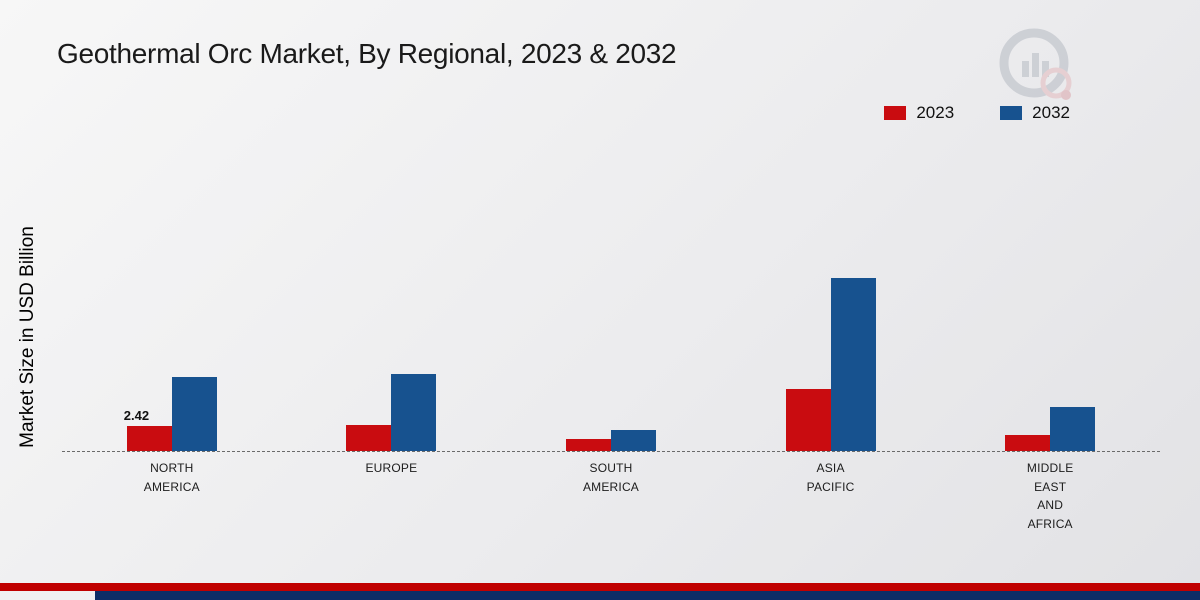 The height and width of the screenshot is (600, 1200). What do you see at coordinates (611, 477) in the screenshot?
I see `category-label: SOUTH AMERICA` at bounding box center [611, 477].